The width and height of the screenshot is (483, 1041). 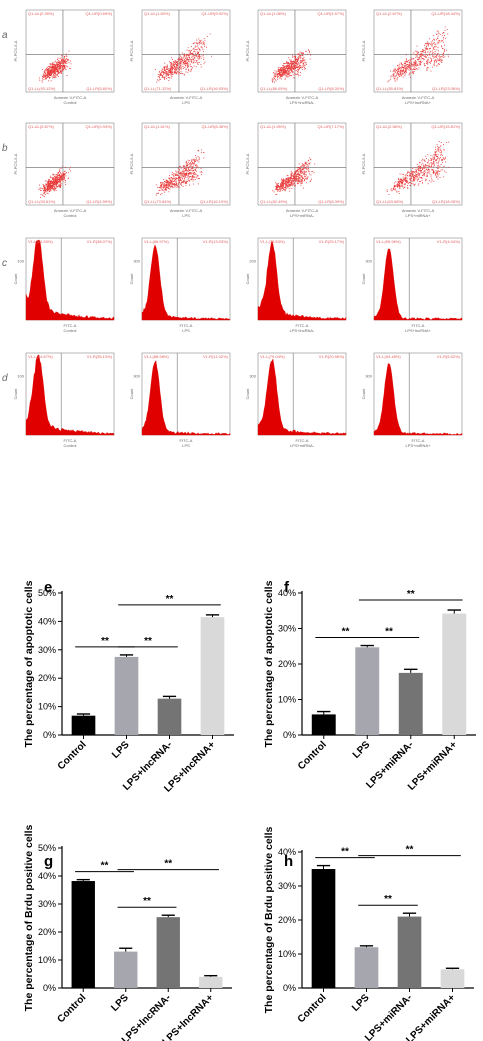 What do you see at coordinates (83, 725) in the screenshot?
I see `bar` at bounding box center [83, 725].